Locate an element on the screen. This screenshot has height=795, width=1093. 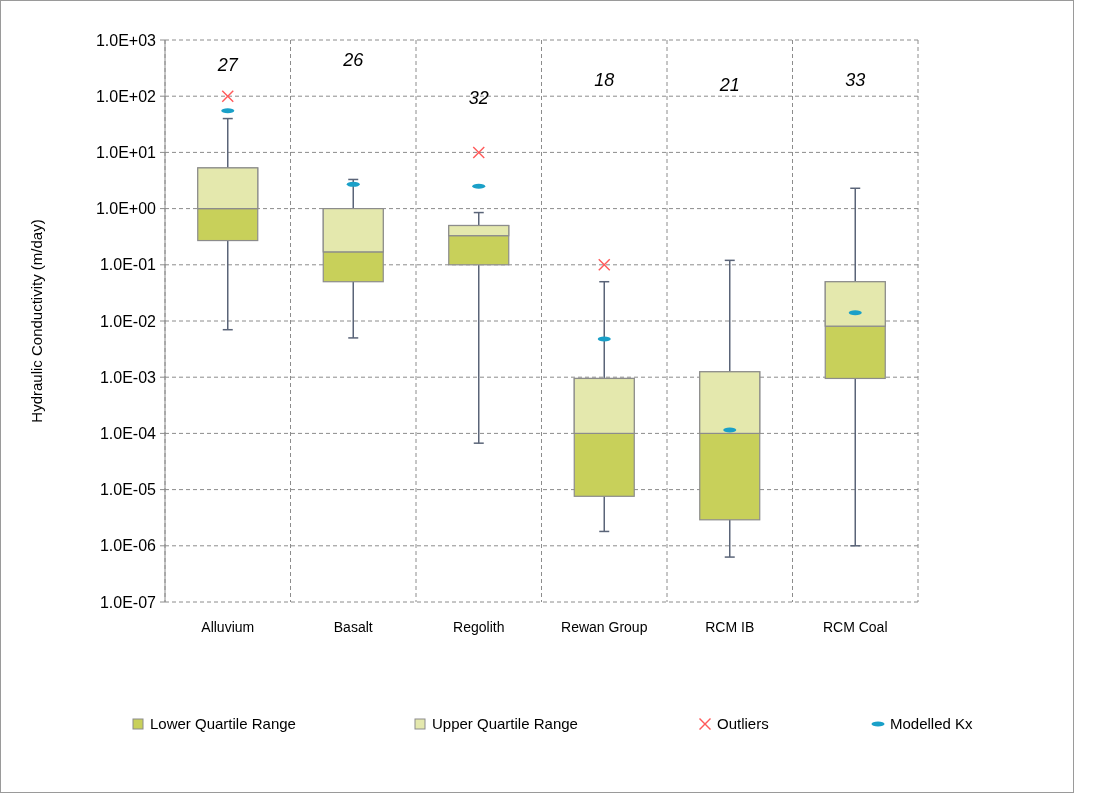
annotation: 27 is located at coordinates (227, 65).